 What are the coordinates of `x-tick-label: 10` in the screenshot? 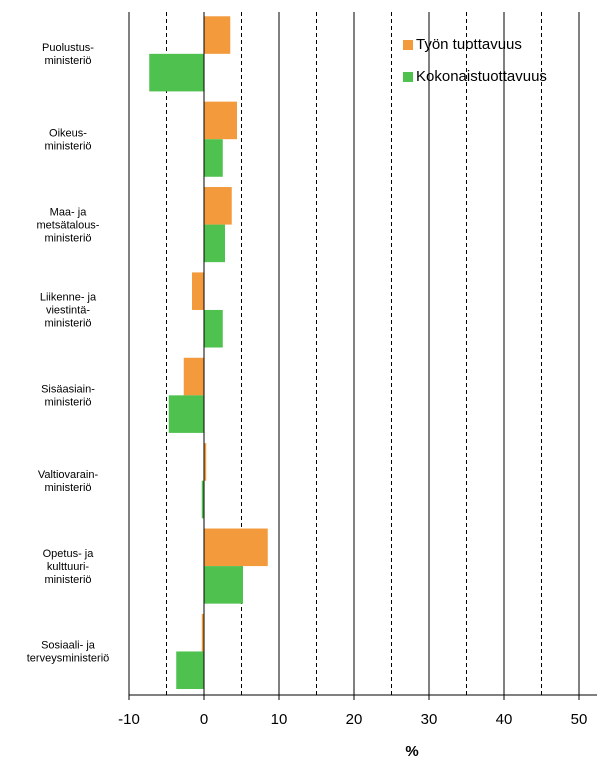 It's located at (279, 719).